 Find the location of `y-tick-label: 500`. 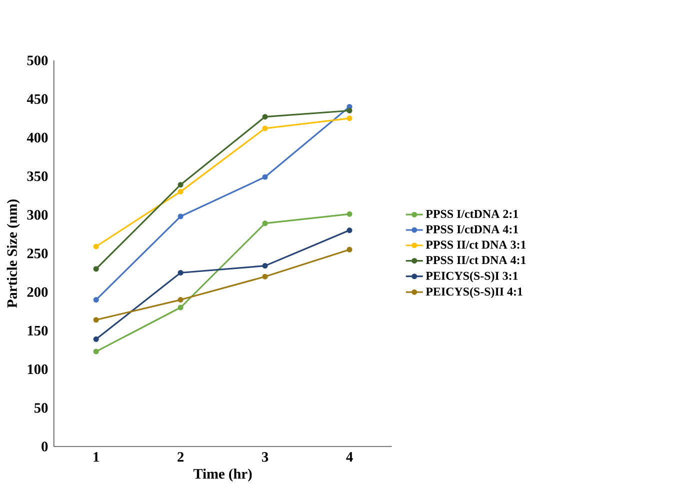

y-tick-label: 500 is located at coordinates (37, 61).